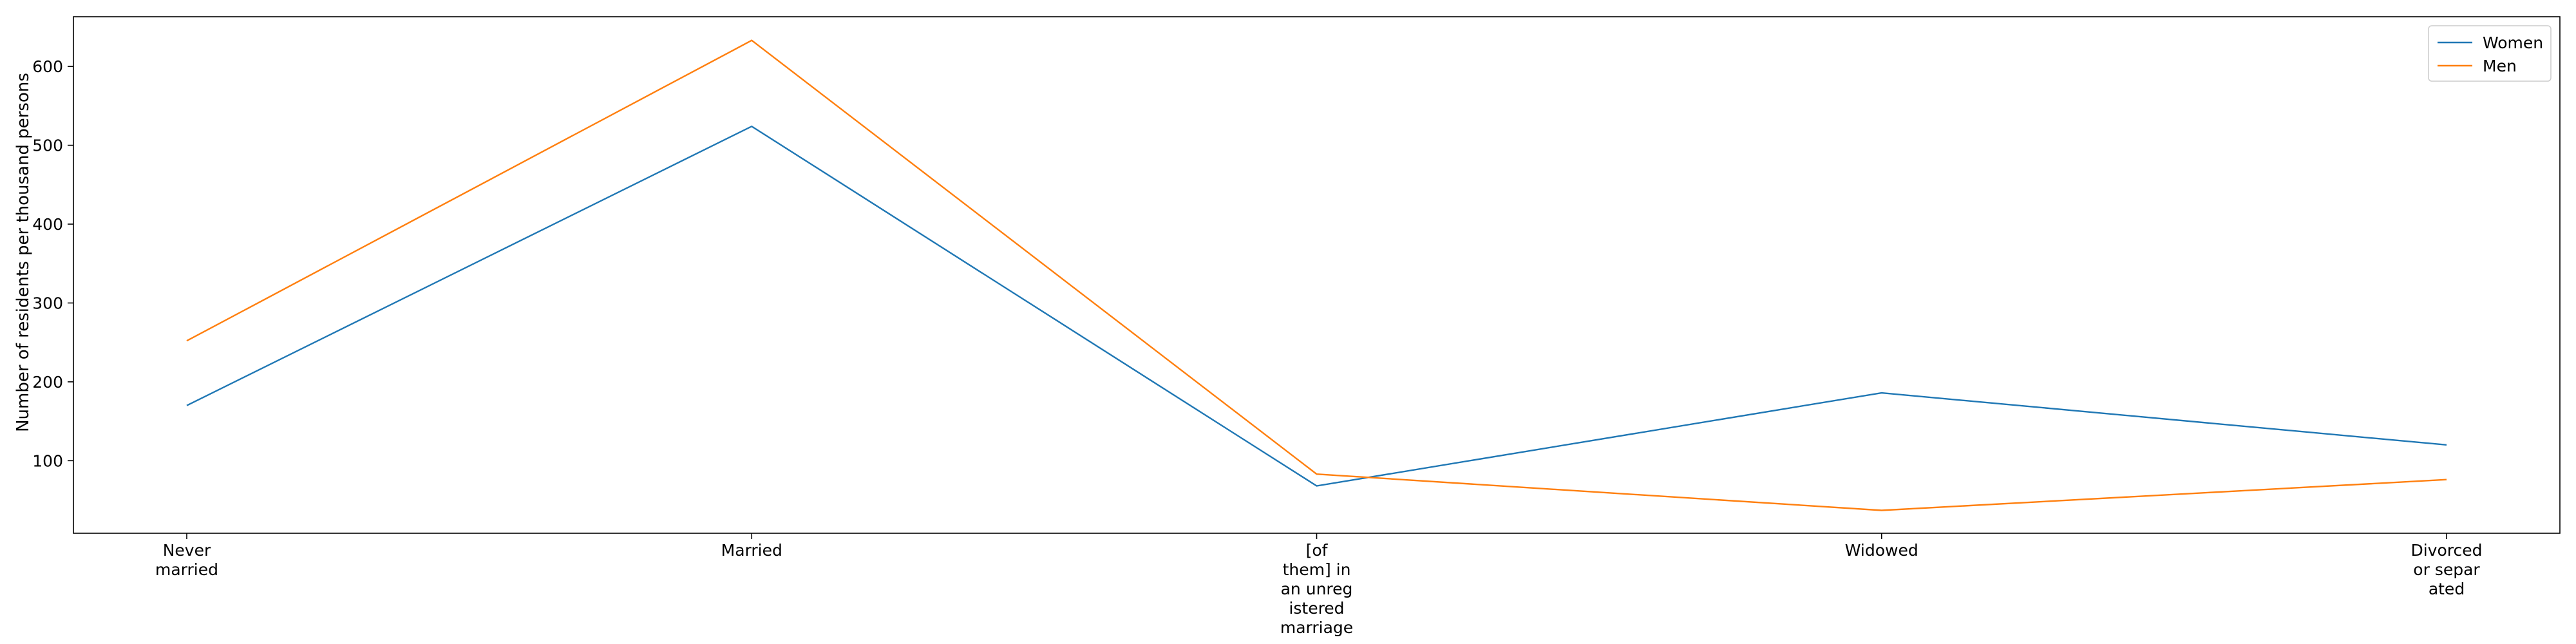 The height and width of the screenshot is (644, 2576). Describe the element at coordinates (751, 550) in the screenshot. I see `x-tick-label: Married` at that location.